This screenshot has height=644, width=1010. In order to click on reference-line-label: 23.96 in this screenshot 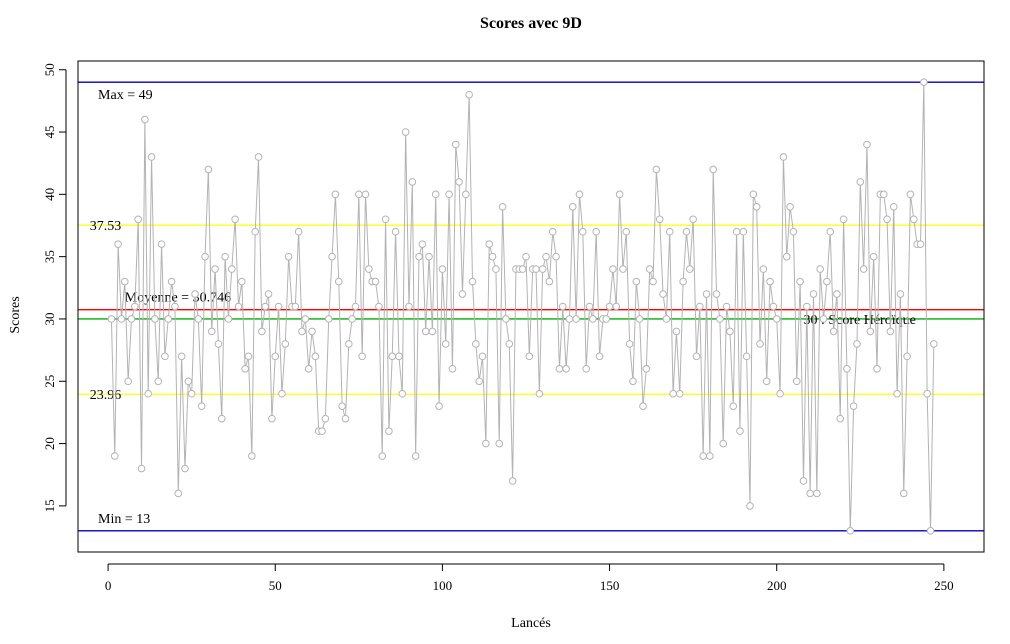, I will do `click(106, 395)`.